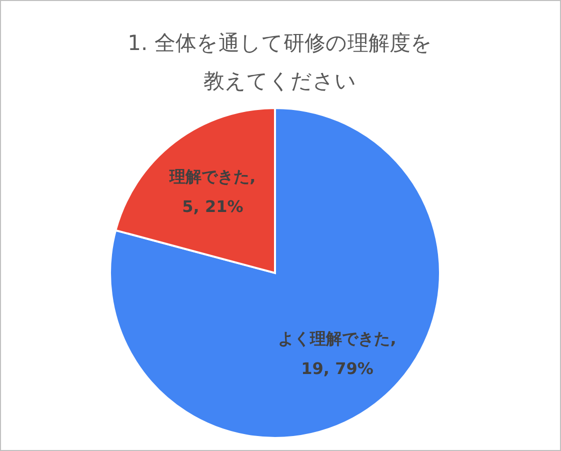 Image resolution: width=561 pixels, height=451 pixels. Describe the element at coordinates (212, 192) in the screenshot. I see `slice-label: 理解できた, 5, 21%` at that location.